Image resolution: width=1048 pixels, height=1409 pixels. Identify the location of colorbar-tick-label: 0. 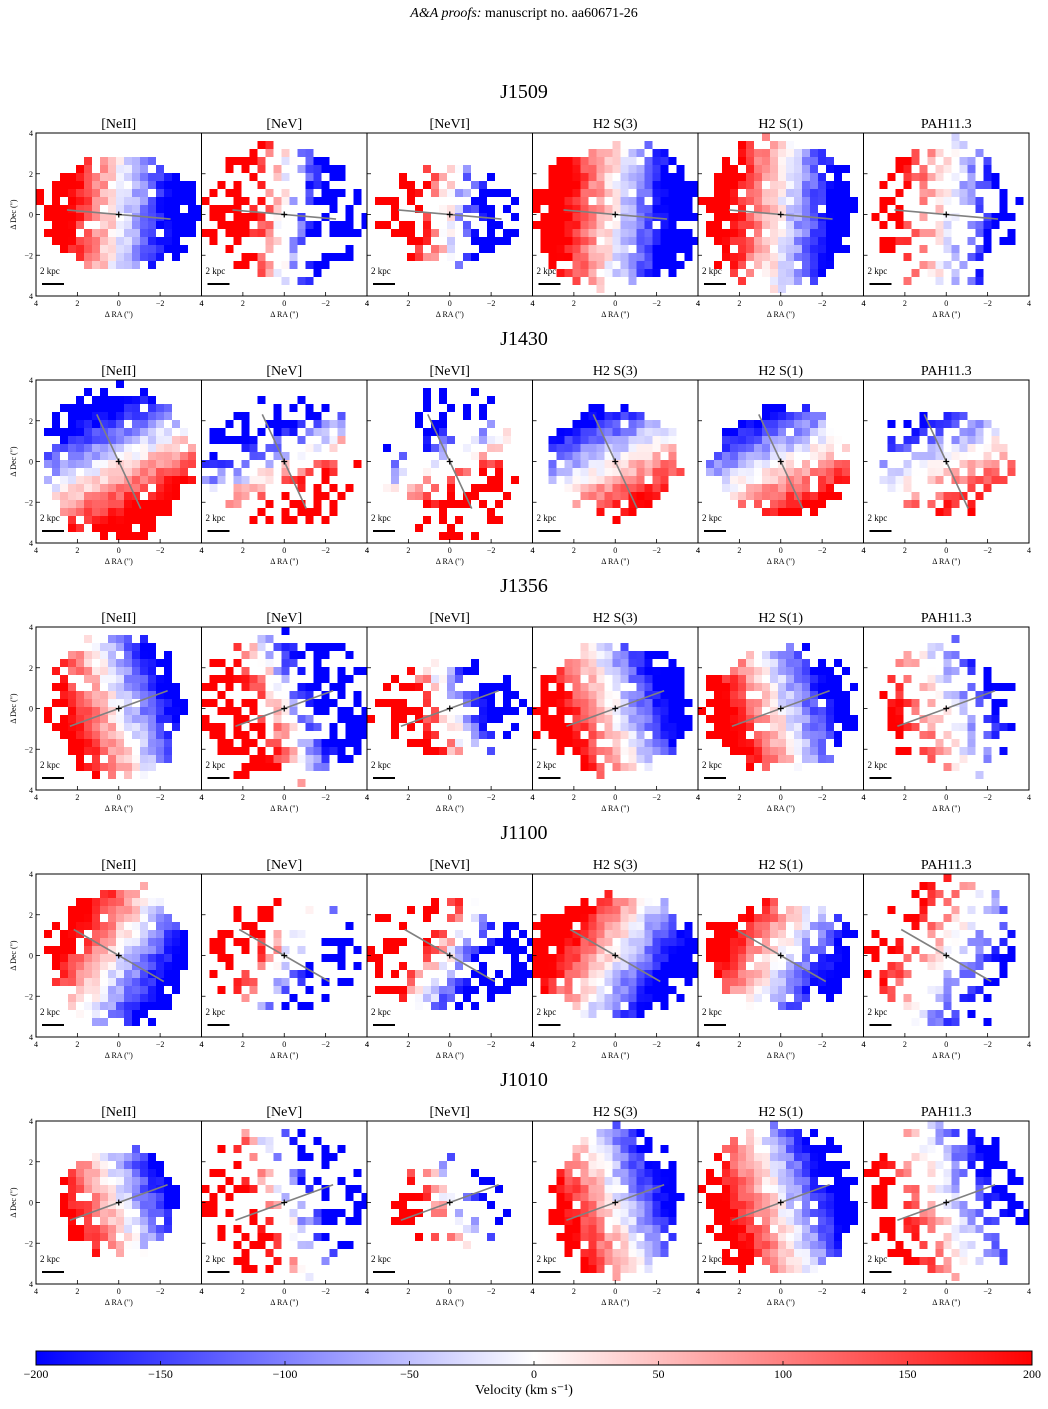
(534, 1374).